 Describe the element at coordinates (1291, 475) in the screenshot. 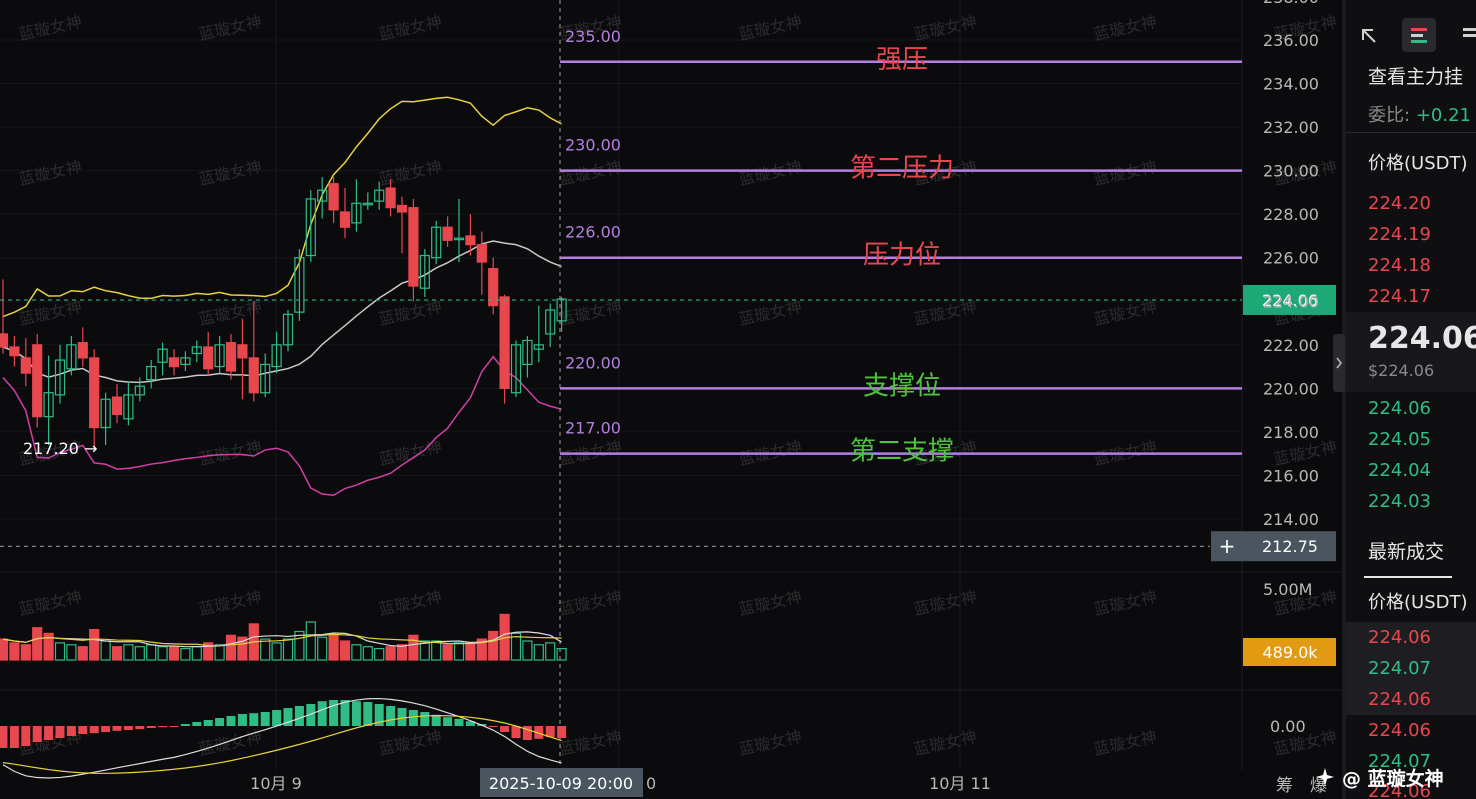

I see `y-axis-tick: 216.00` at that location.